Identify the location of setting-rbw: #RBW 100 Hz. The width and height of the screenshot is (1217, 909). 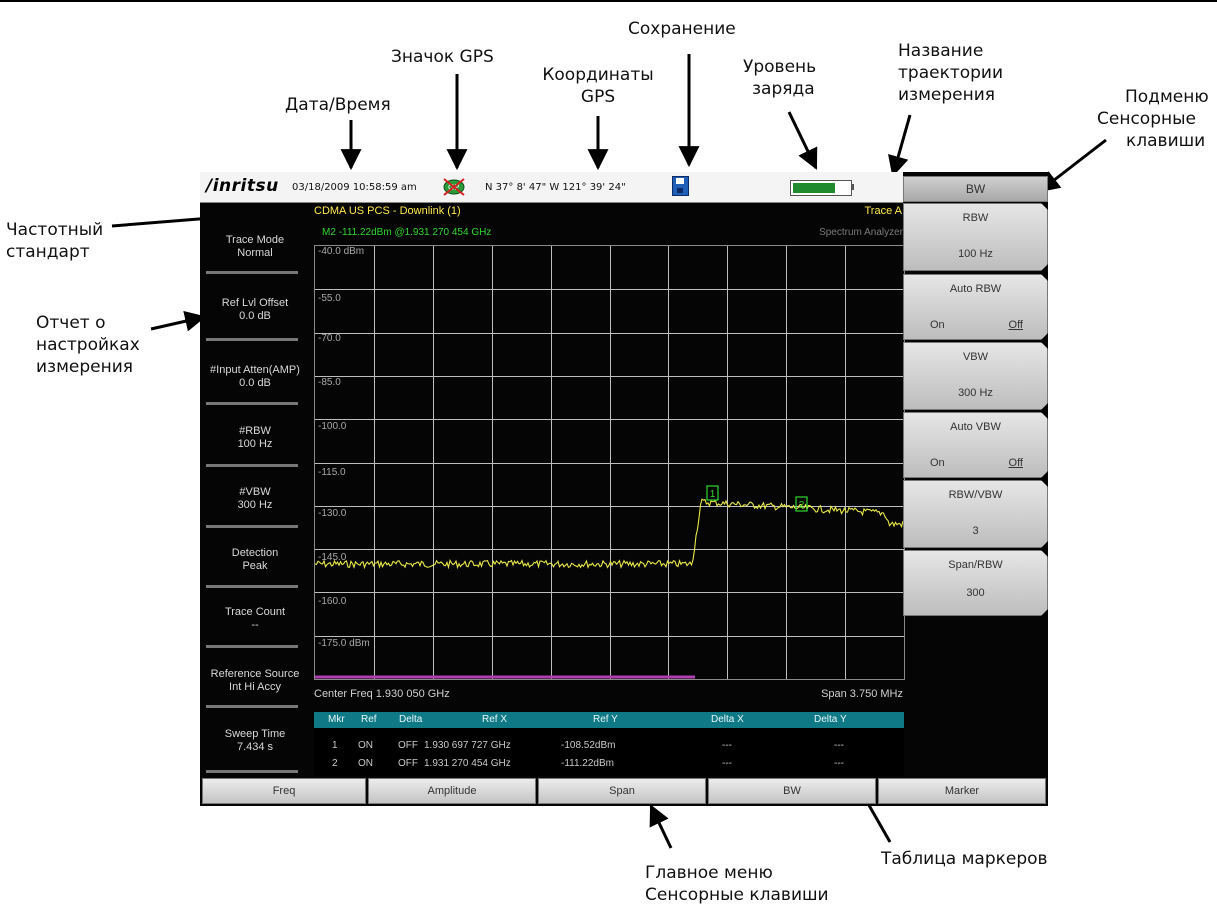
(255, 438).